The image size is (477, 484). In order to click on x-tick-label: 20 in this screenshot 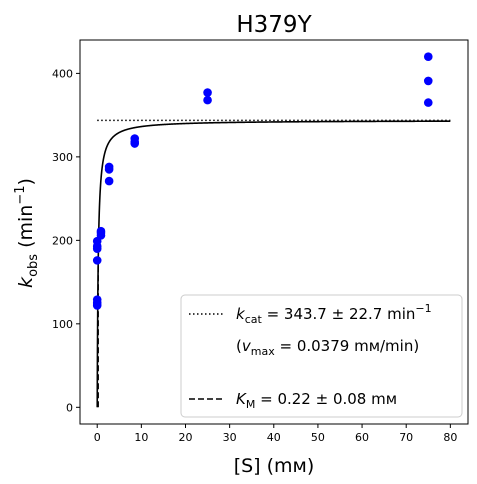, I will do `click(185, 437)`.